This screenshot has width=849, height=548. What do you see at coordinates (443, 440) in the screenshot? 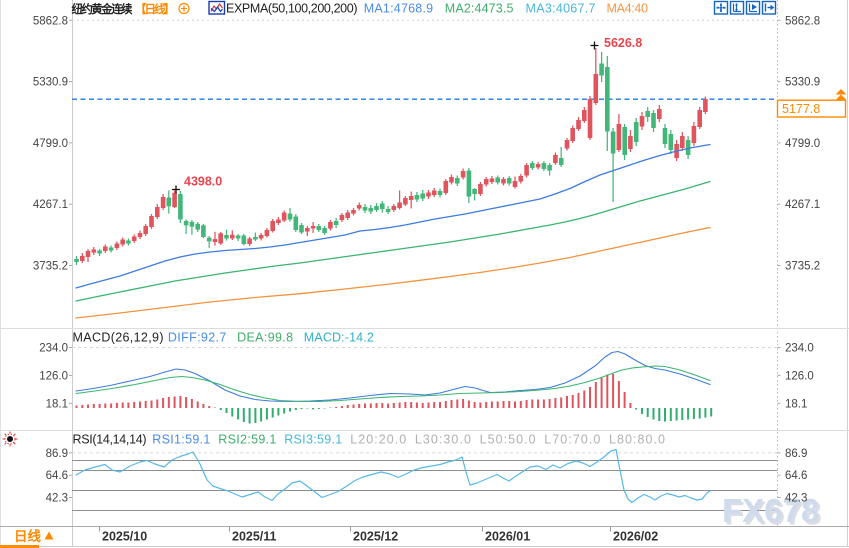
I see `svg-text: L30:30.0` at bounding box center [443, 440].